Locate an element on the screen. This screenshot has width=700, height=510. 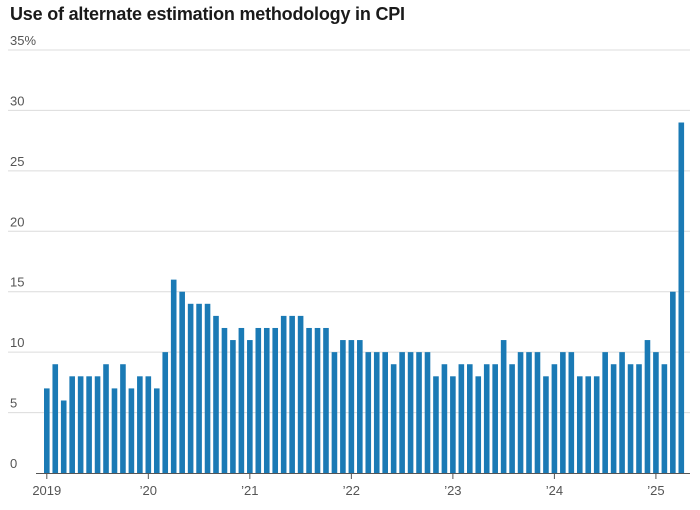
y-tick-label: 20 is located at coordinates (17, 221).